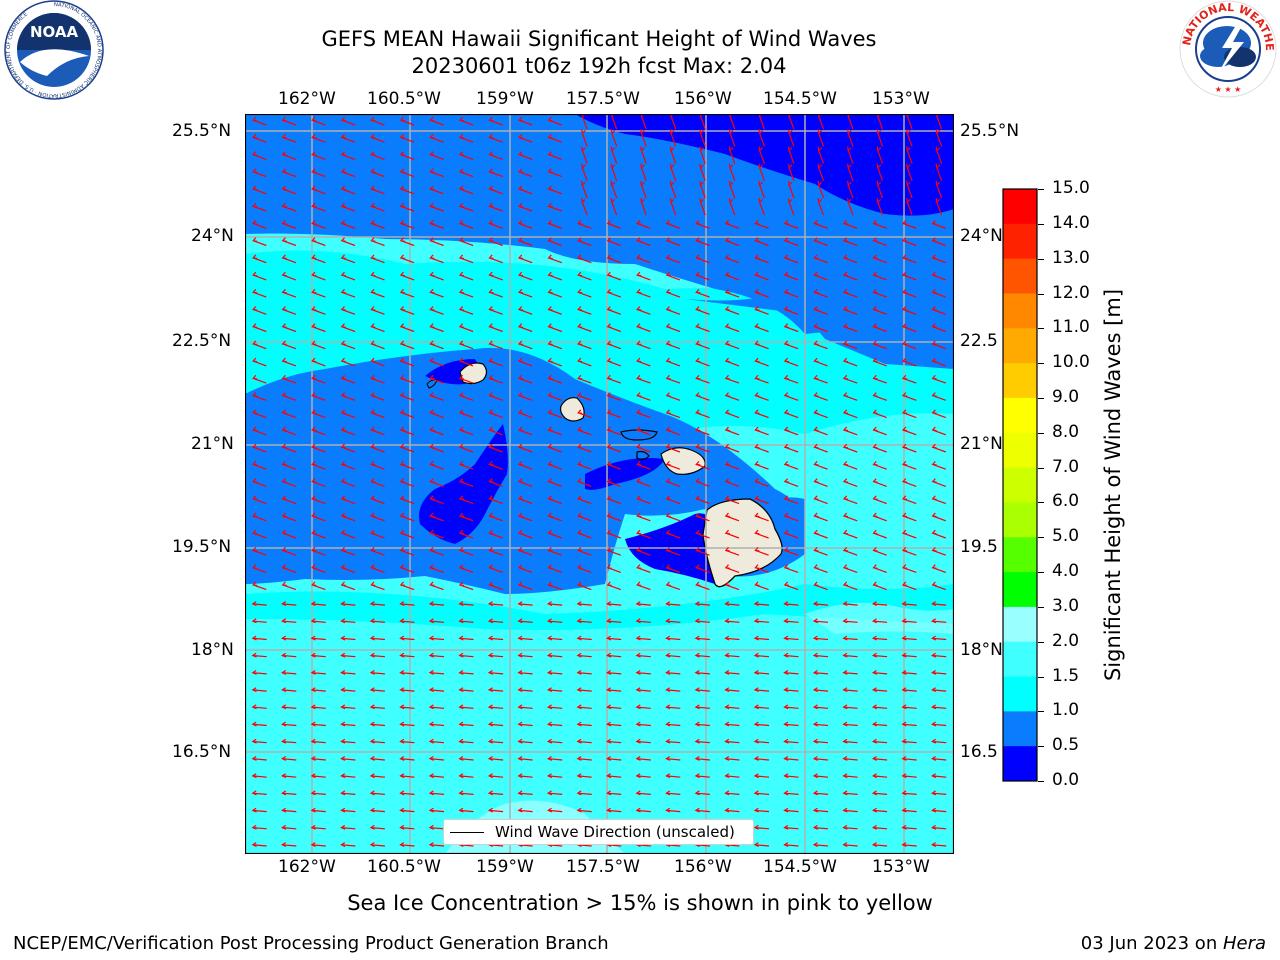 Image resolution: width=1280 pixels, height=960 pixels. Describe the element at coordinates (603, 867) in the screenshot. I see `lon-label-bottom-1575w: 157.5°W` at that location.